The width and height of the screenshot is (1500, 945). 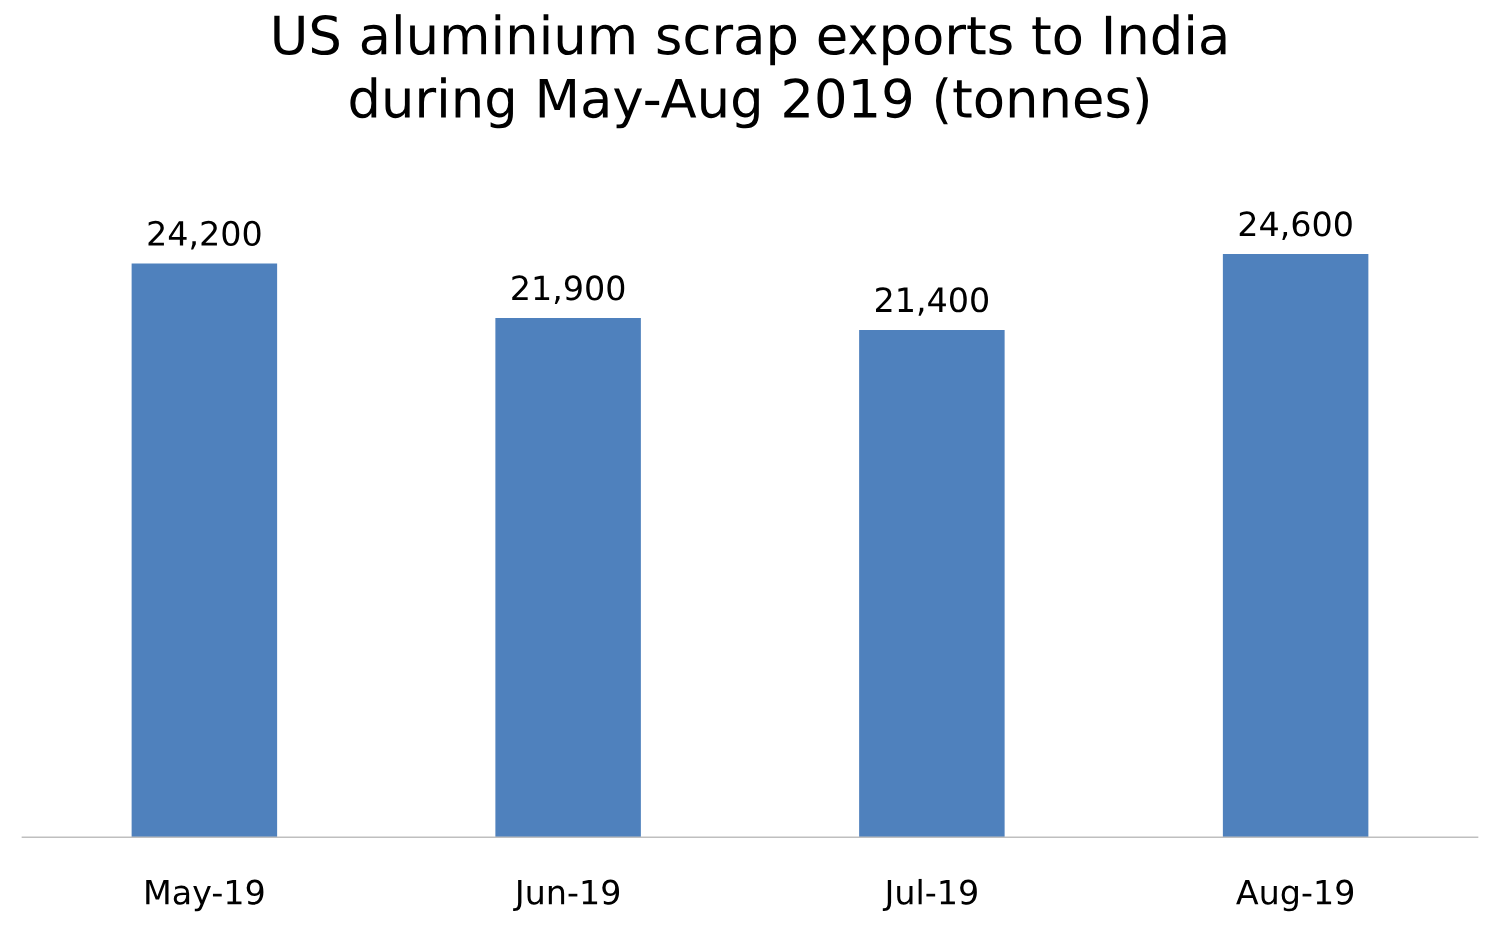 What do you see at coordinates (204, 235) in the screenshot?
I see `data-label: 24,200` at bounding box center [204, 235].